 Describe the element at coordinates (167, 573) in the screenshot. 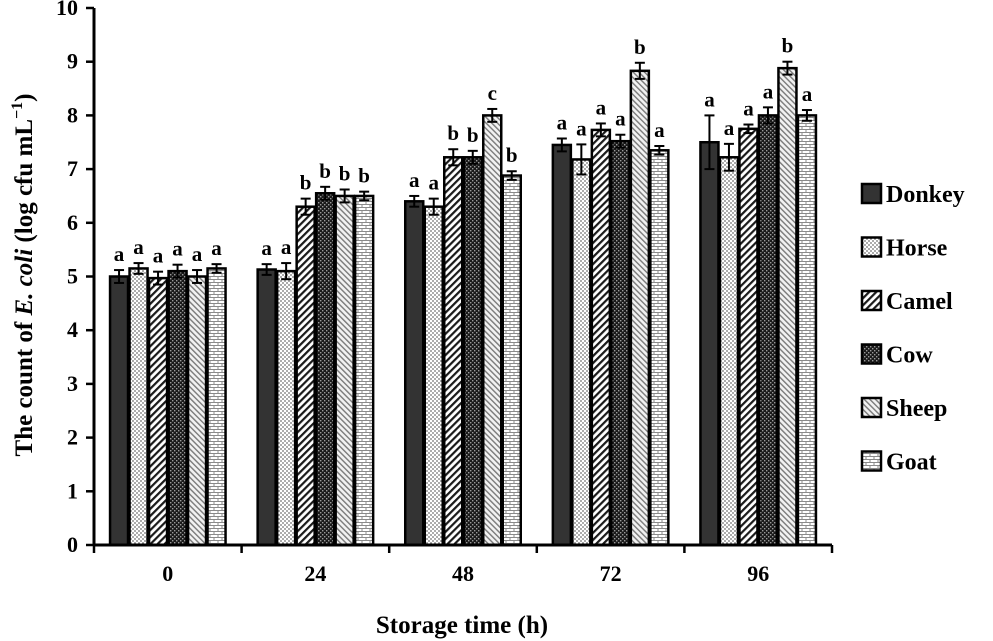

I see `x-tick-label: 0` at that location.